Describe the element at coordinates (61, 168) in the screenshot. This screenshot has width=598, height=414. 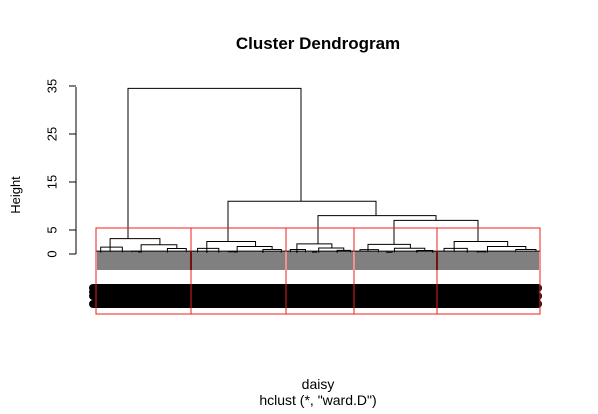
I see `y-axis: 0 5 15 25 35` at that location.